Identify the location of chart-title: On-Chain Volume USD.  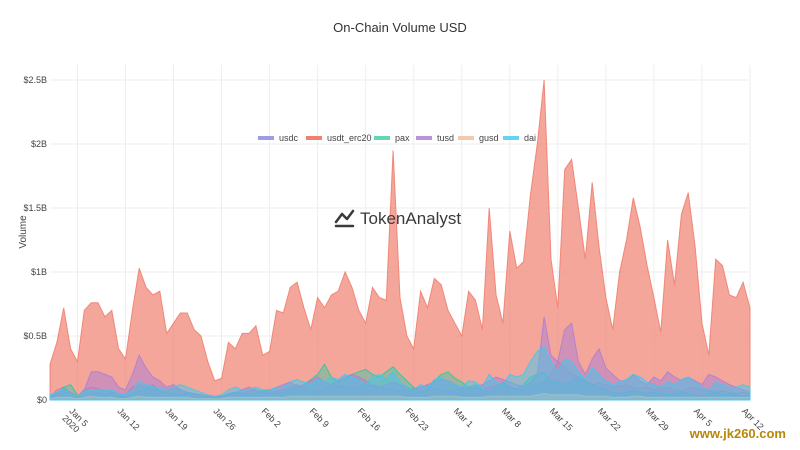
(400, 27).